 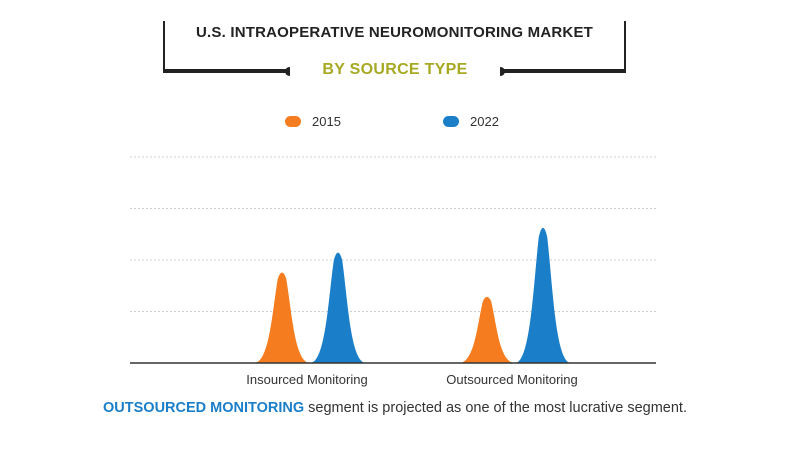 I want to click on peak-2015-outsourced, so click(x=487, y=329).